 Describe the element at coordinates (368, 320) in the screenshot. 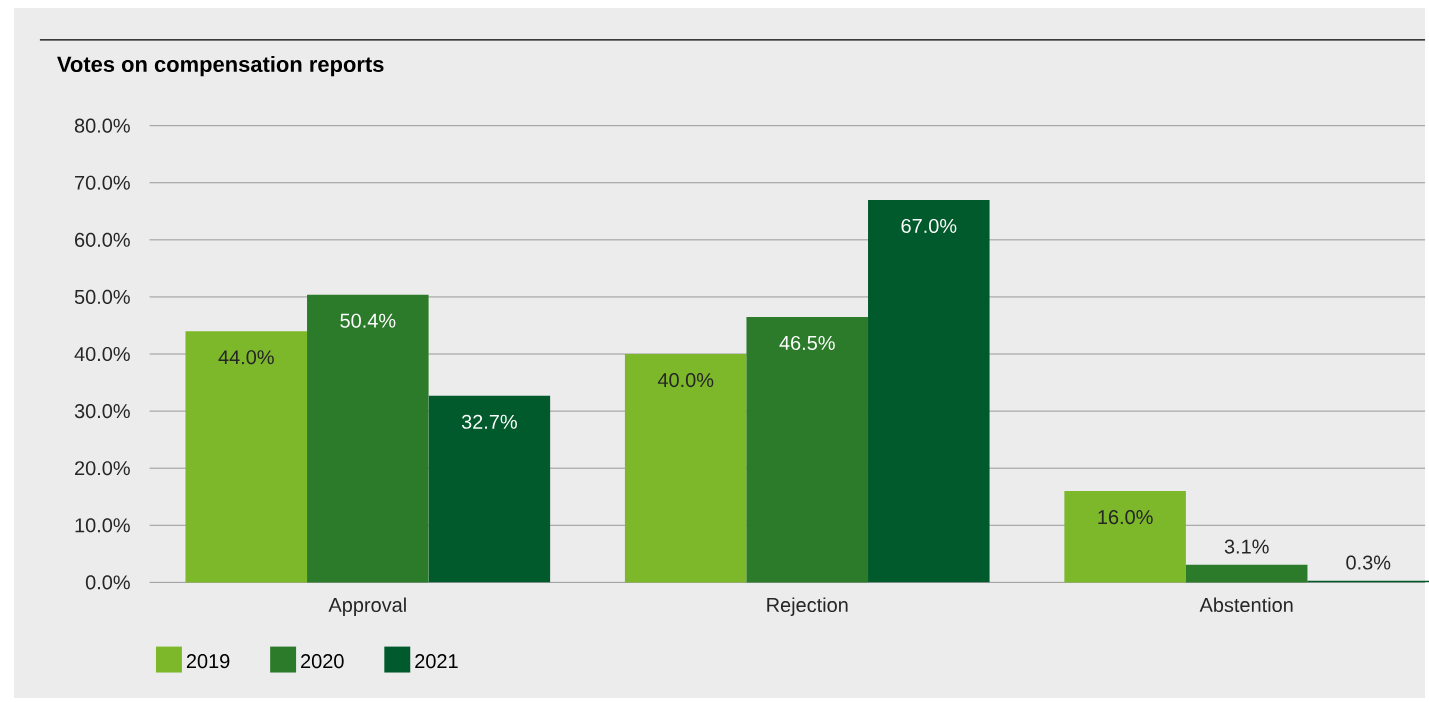

I see `data-label: 50.4%` at that location.